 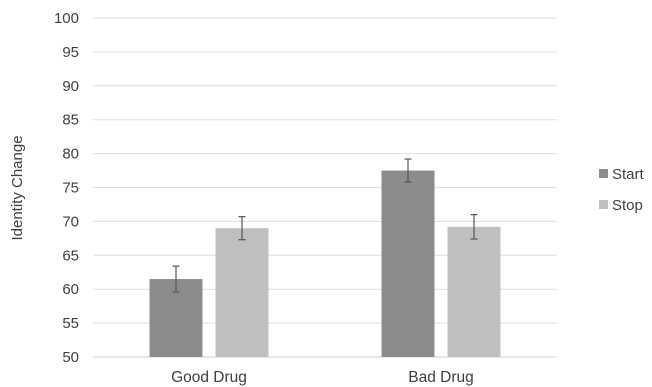 What do you see at coordinates (622, 190) in the screenshot?
I see `legend: Start Stop` at bounding box center [622, 190].